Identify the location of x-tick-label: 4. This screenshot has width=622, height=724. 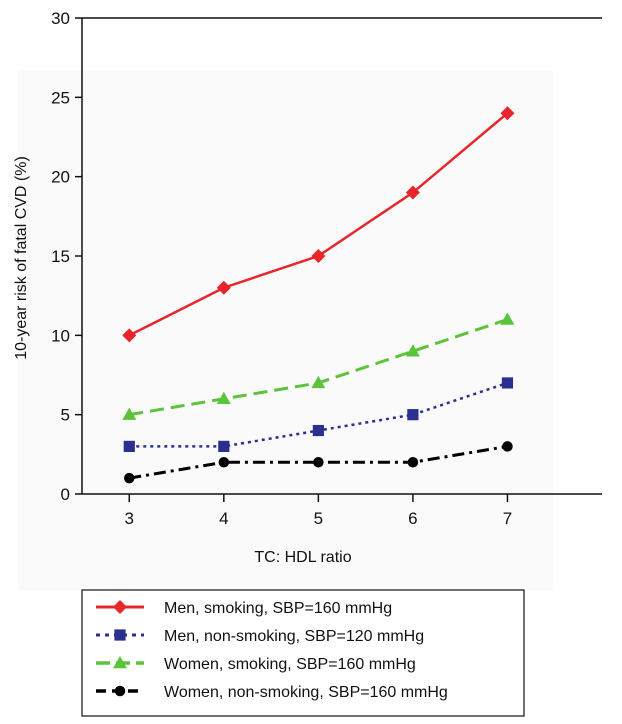
(223, 518).